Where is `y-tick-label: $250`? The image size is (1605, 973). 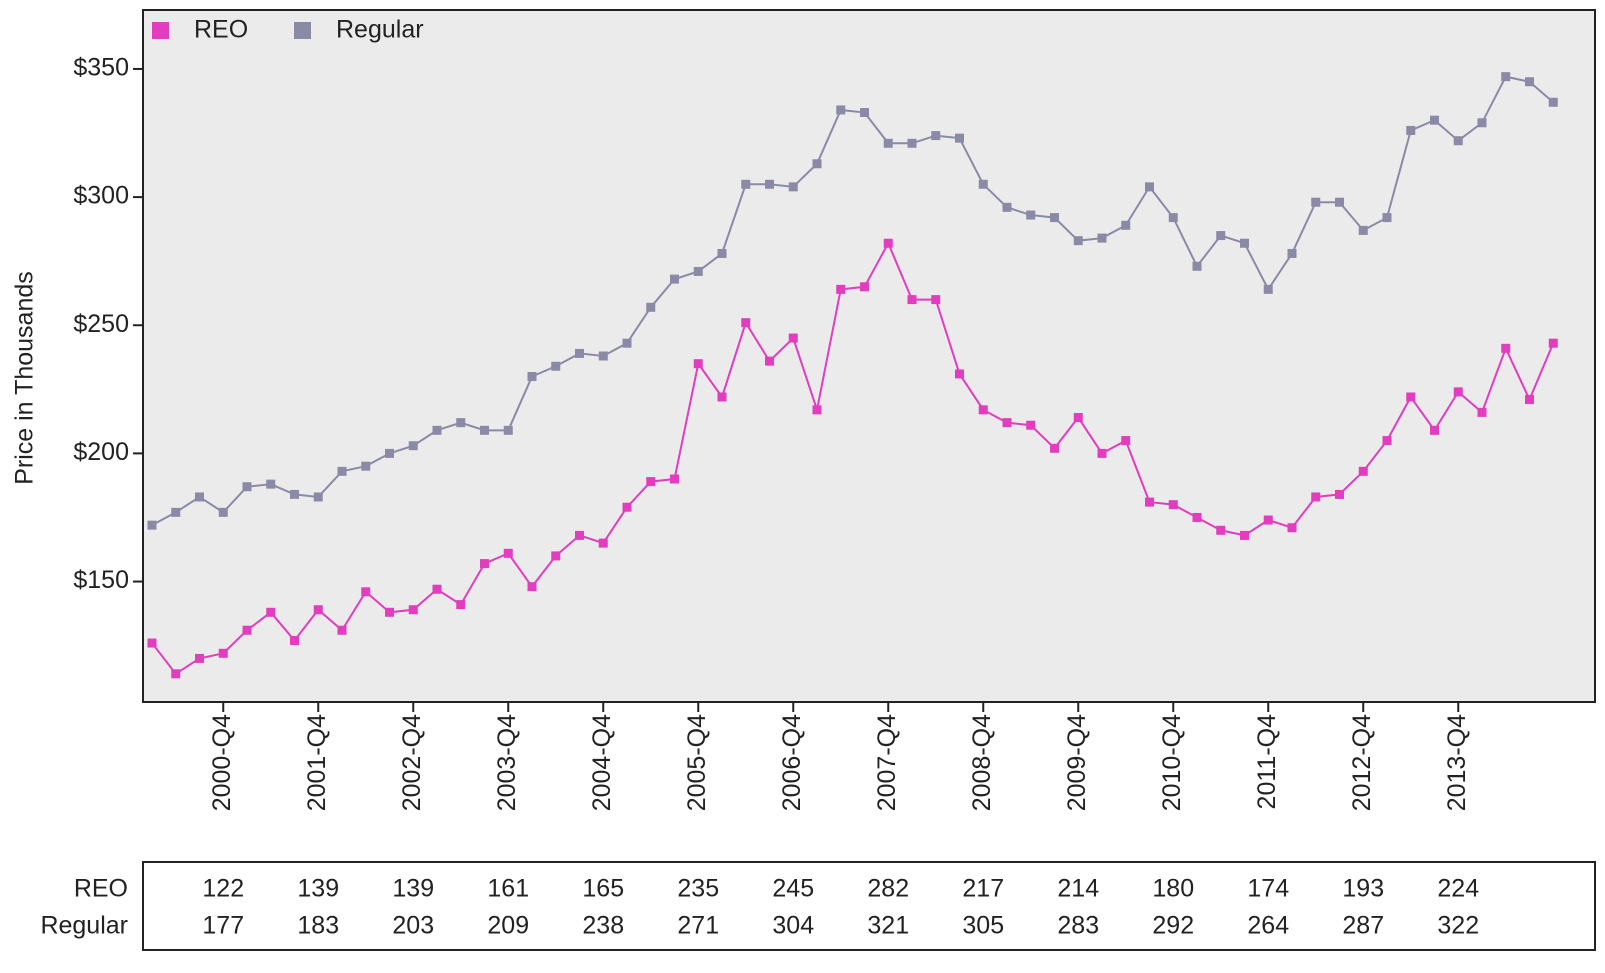
y-tick-label: $250 is located at coordinates (101, 324).